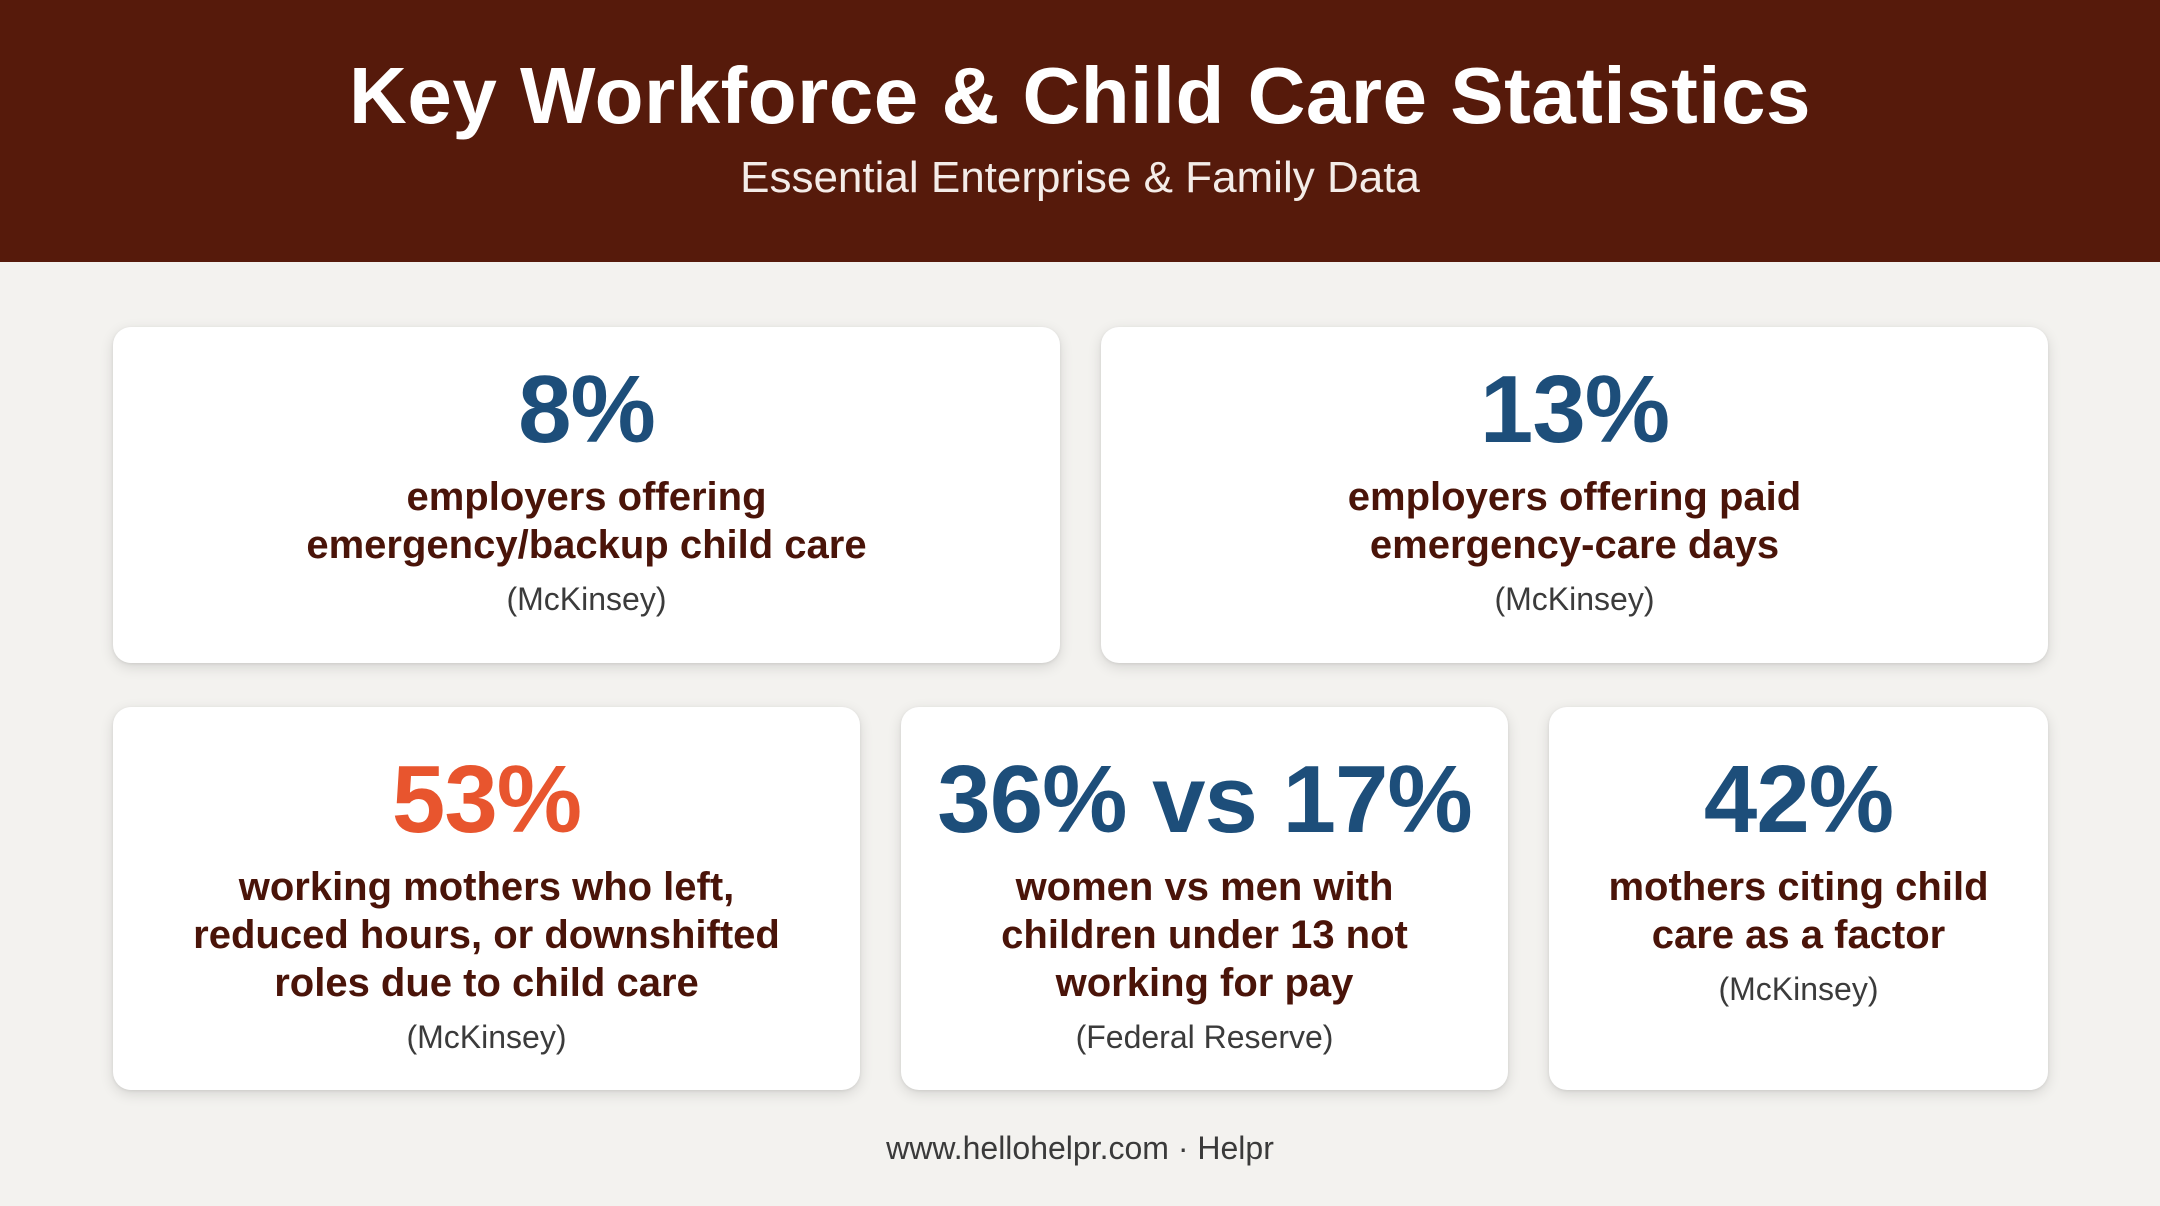 This screenshot has height=1206, width=2160. Describe the element at coordinates (486, 983) in the screenshot. I see `stat-description-line: roles due to child care` at that location.